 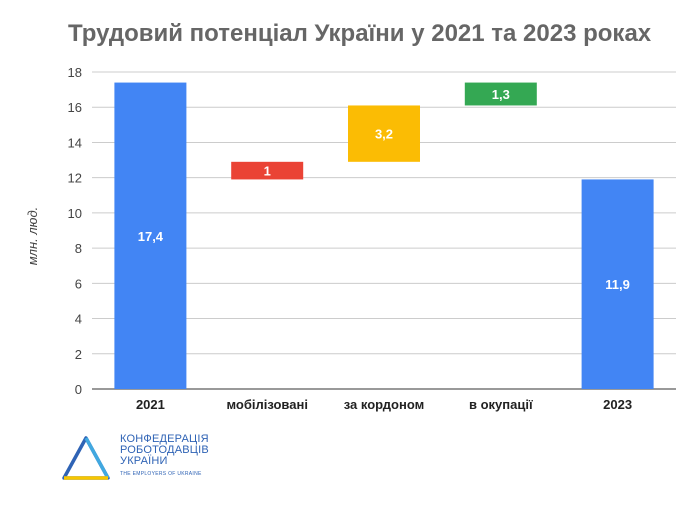 What do you see at coordinates (32, 236) in the screenshot?
I see `y-axis-label: млн. люд.` at bounding box center [32, 236].